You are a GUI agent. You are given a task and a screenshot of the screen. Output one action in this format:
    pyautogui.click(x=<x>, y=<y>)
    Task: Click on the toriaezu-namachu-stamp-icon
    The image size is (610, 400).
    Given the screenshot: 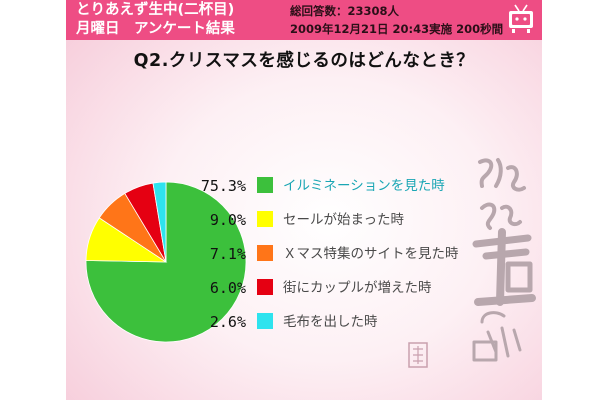 What is the action you would take?
    pyautogui.click(x=504, y=260)
    